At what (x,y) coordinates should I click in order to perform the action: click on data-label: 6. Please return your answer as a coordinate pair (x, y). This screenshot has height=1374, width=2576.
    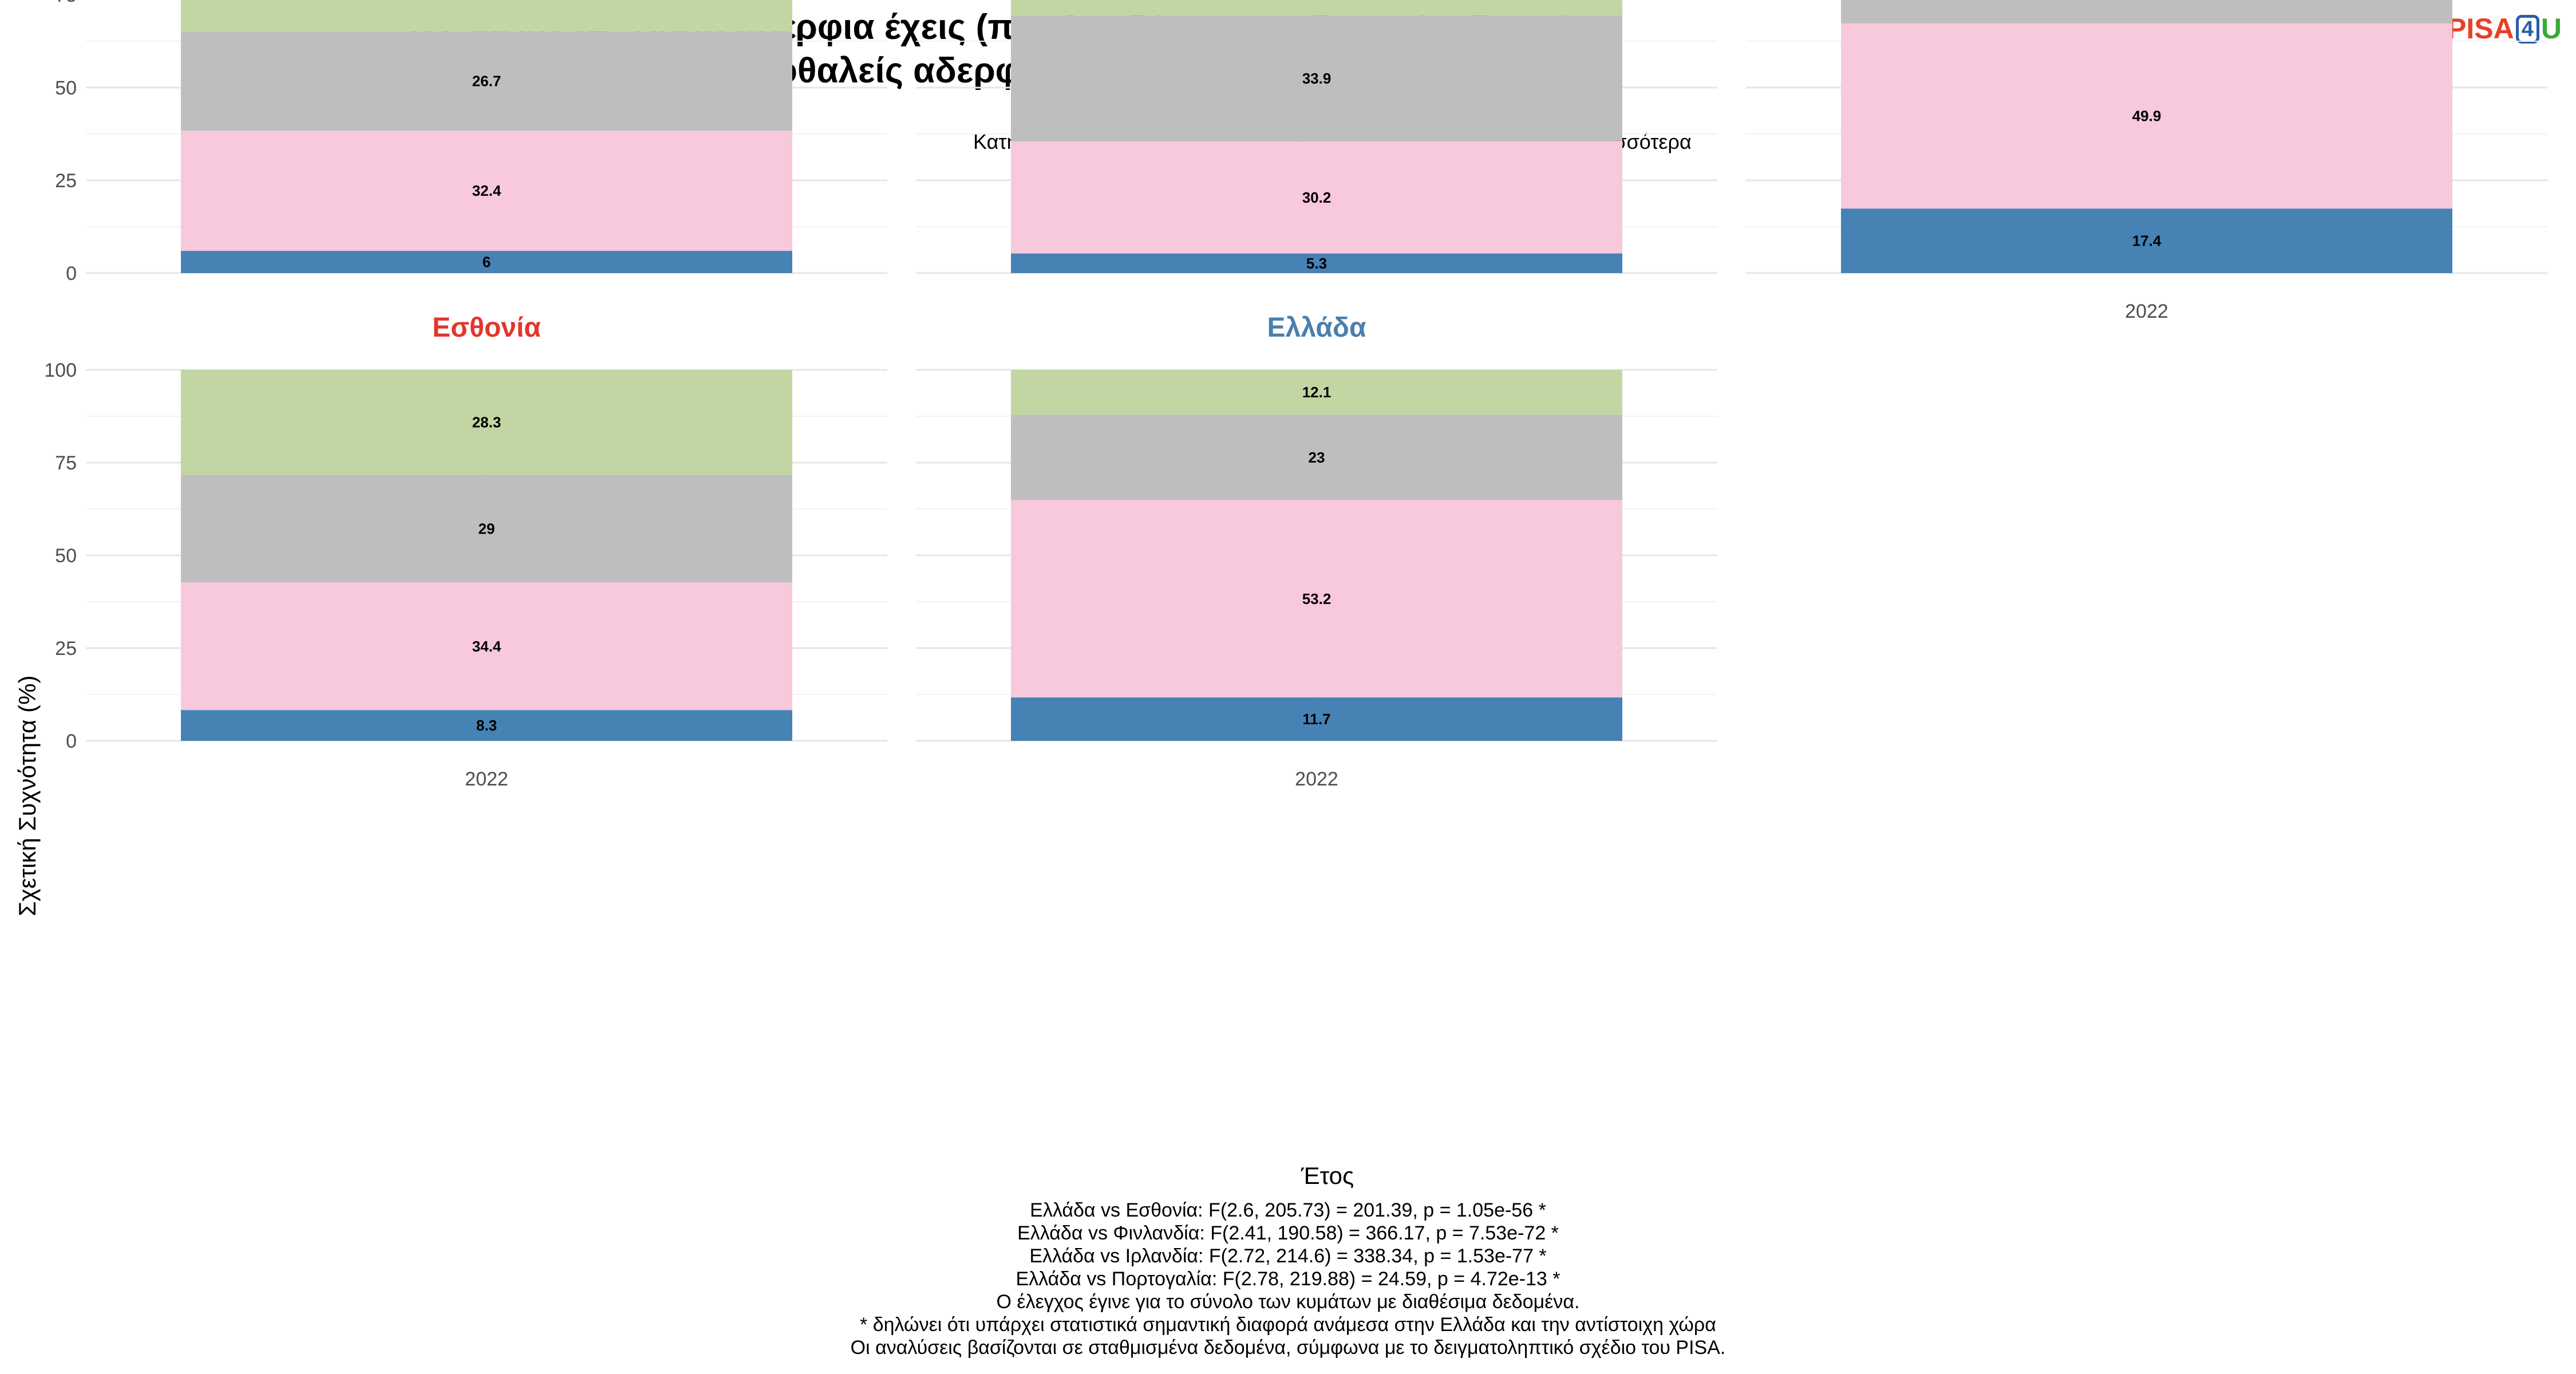
    Looking at the image, I should click on (487, 262).